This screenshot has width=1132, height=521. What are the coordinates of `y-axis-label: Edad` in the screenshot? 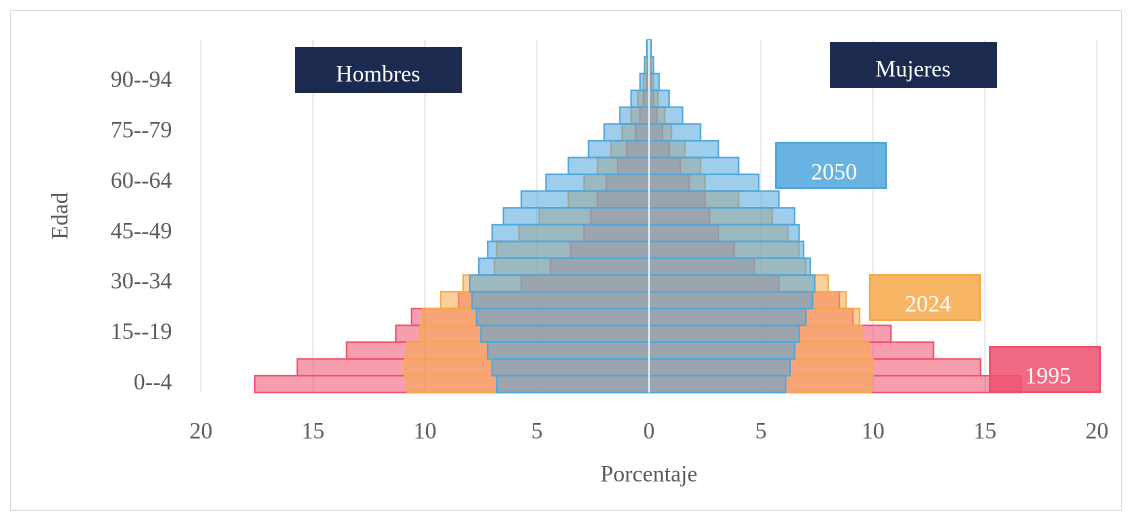 It's located at (59, 216).